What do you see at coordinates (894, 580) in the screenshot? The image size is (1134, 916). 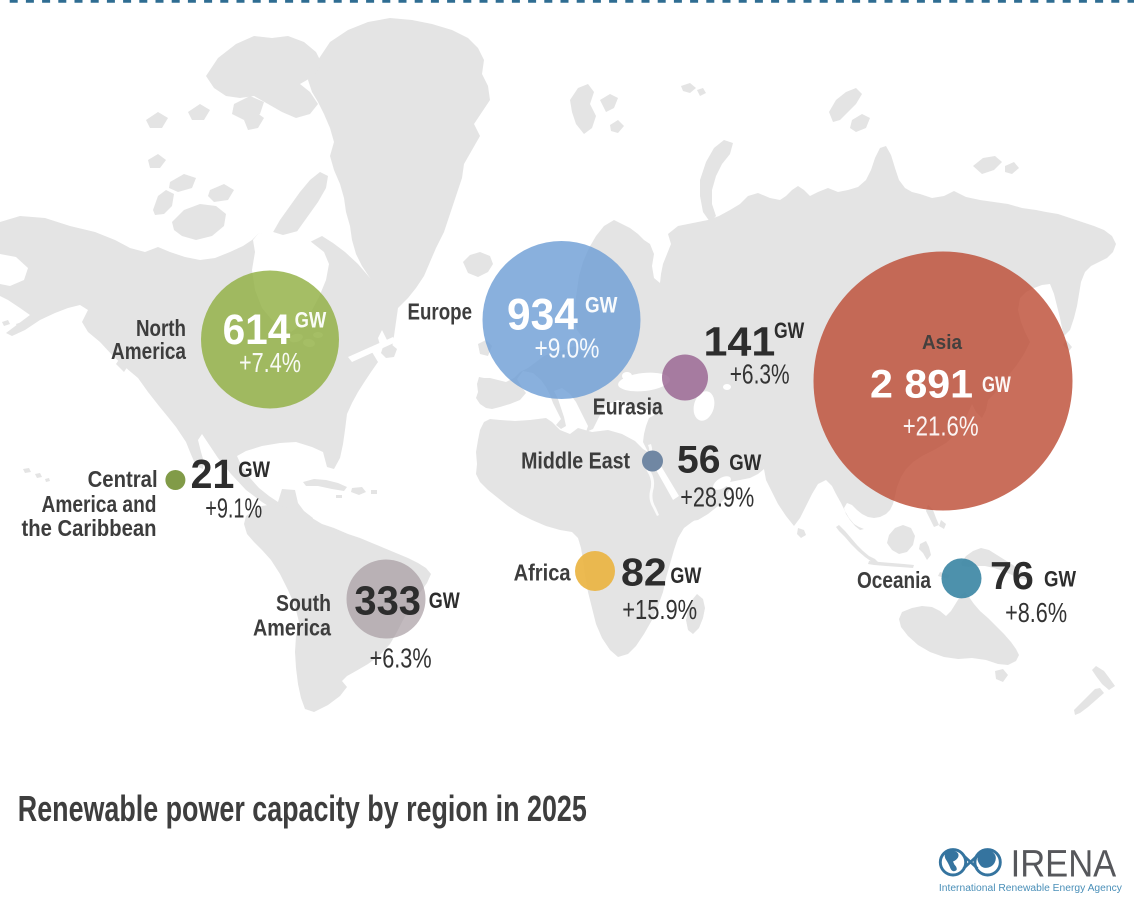 I see `svg-text: Oceania` at bounding box center [894, 580].